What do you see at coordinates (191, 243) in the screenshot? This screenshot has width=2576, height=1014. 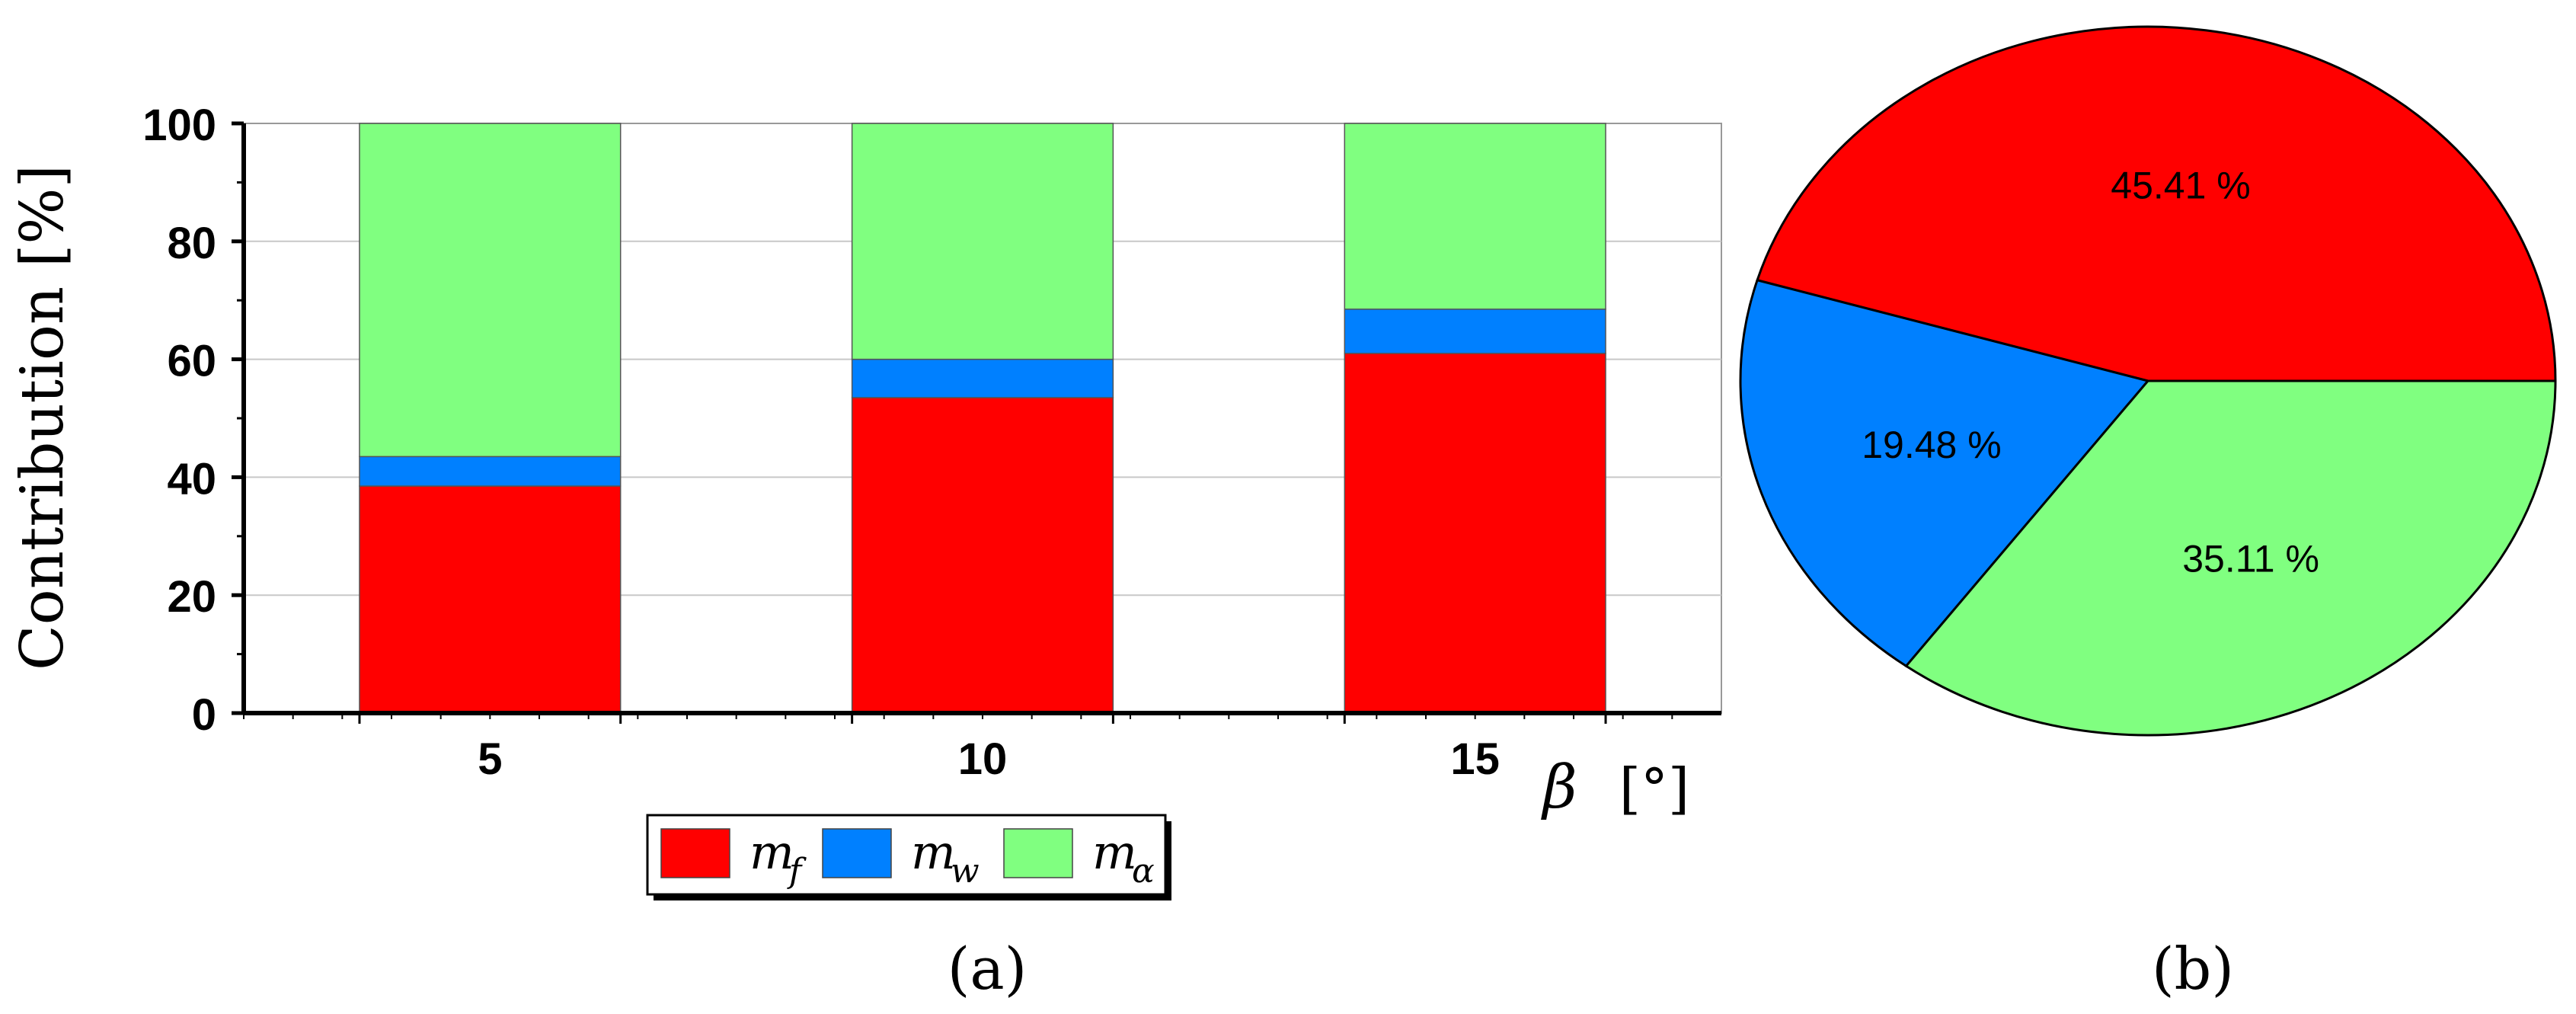 I see `y-tick-label: 80` at bounding box center [191, 243].